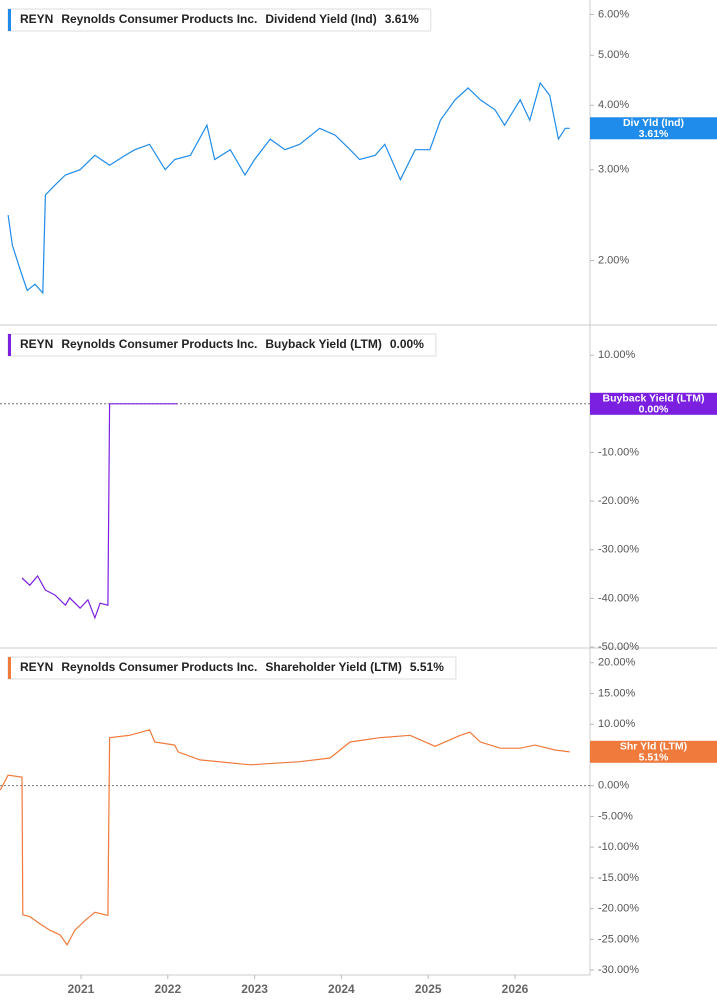  What do you see at coordinates (615, 816) in the screenshot?
I see `y-tick-label: -5.00%` at bounding box center [615, 816].